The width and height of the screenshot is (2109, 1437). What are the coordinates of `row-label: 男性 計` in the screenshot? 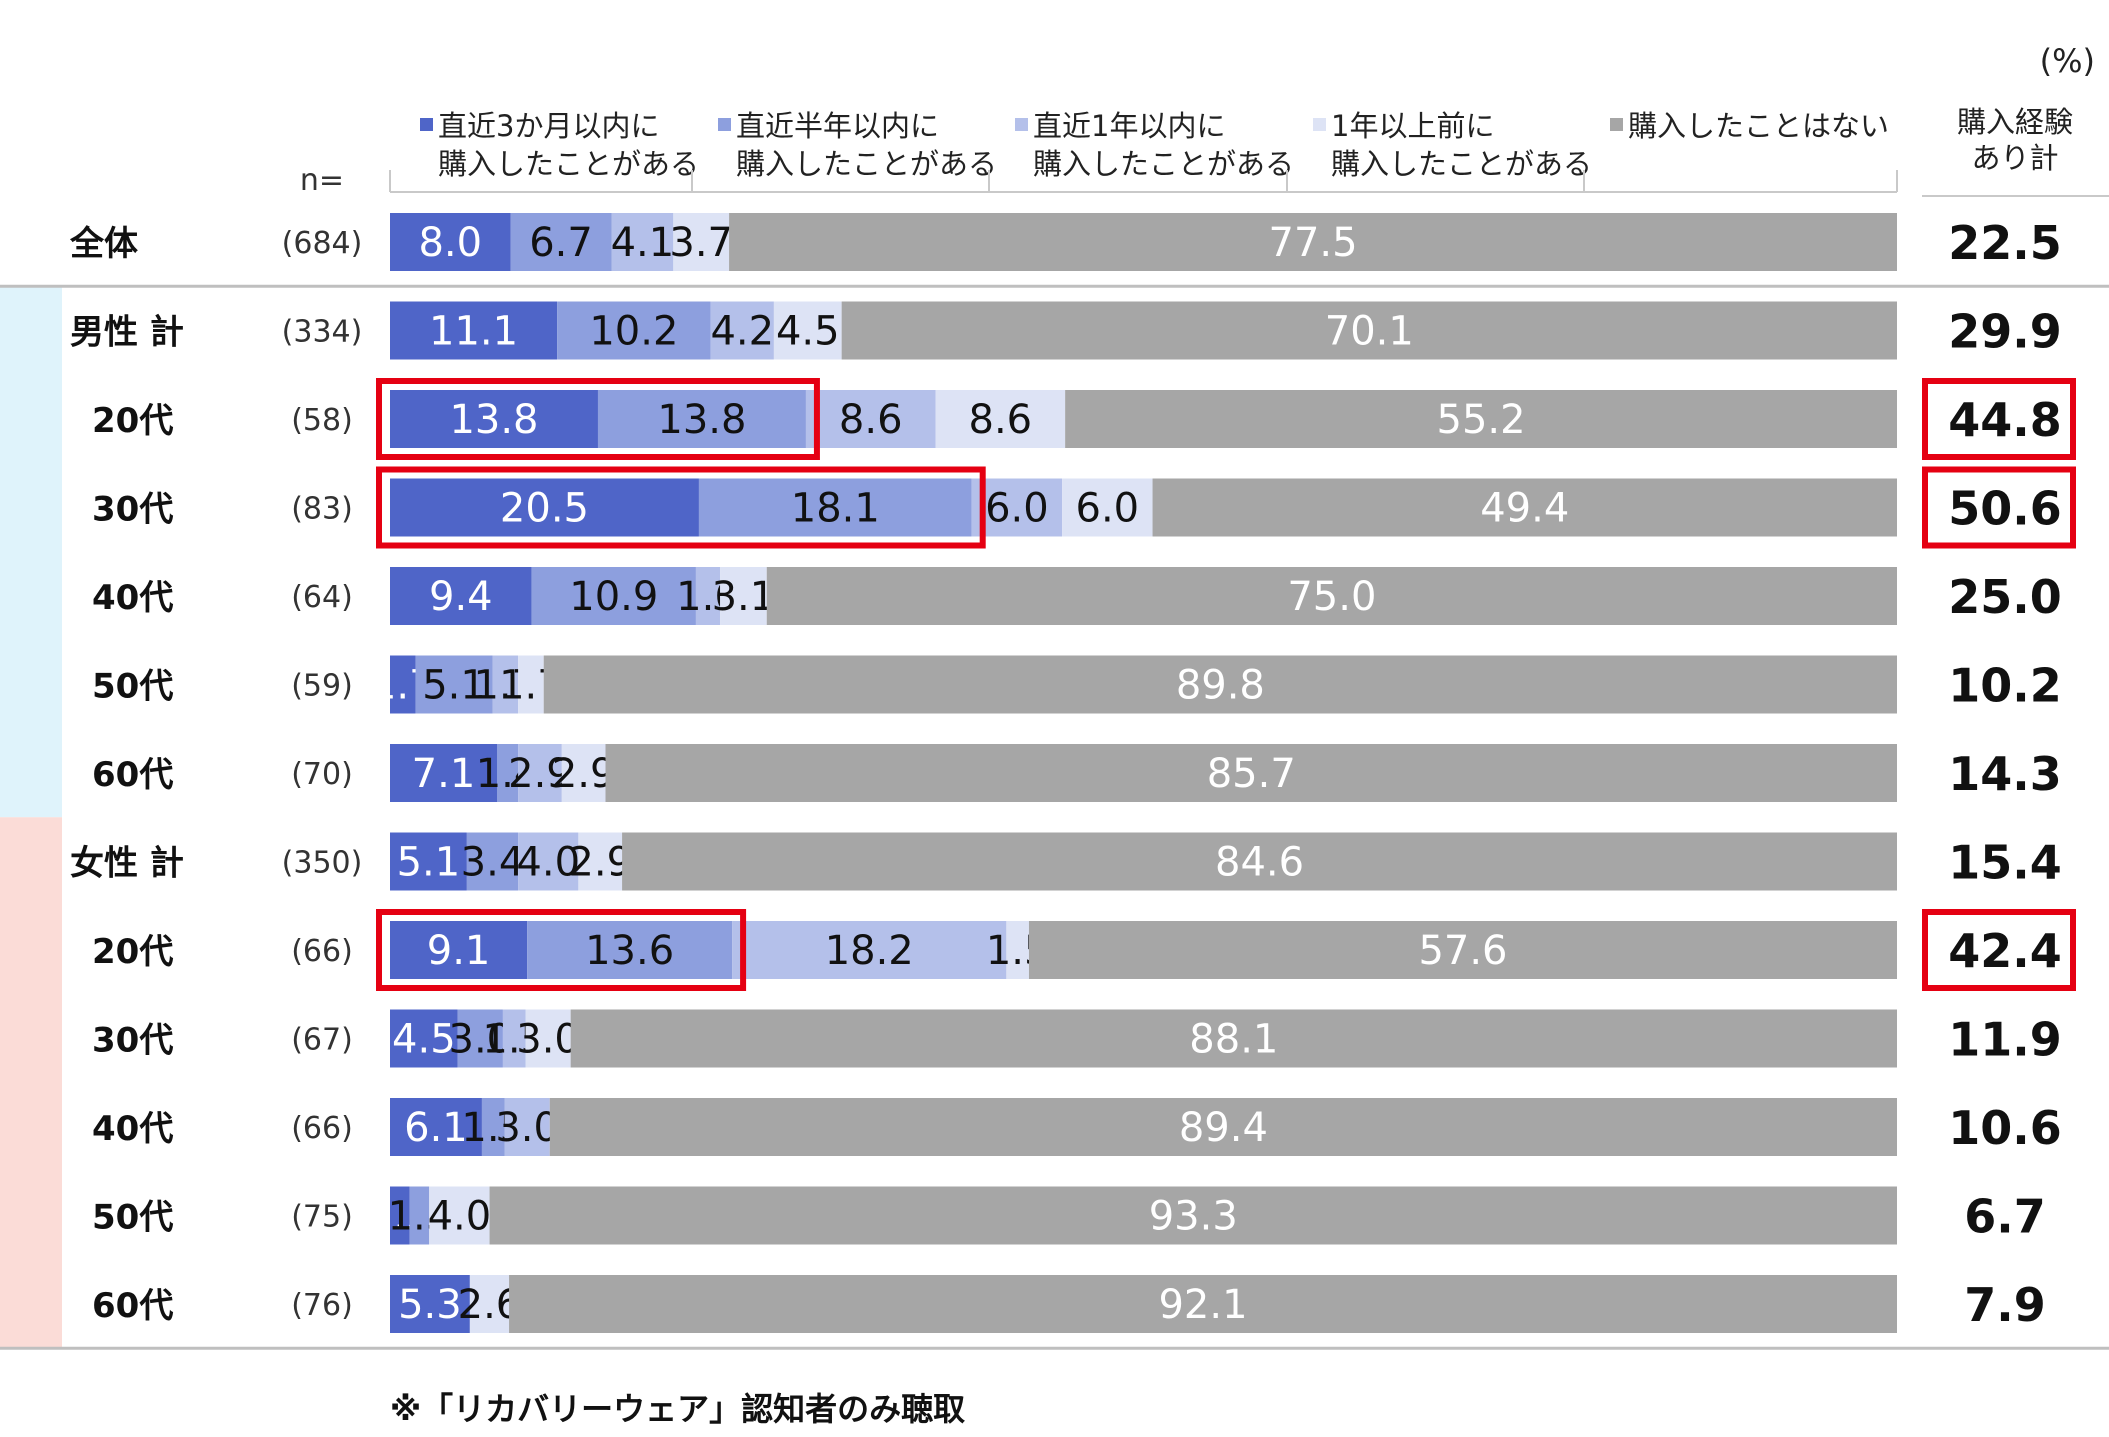 It's located at (127, 333).